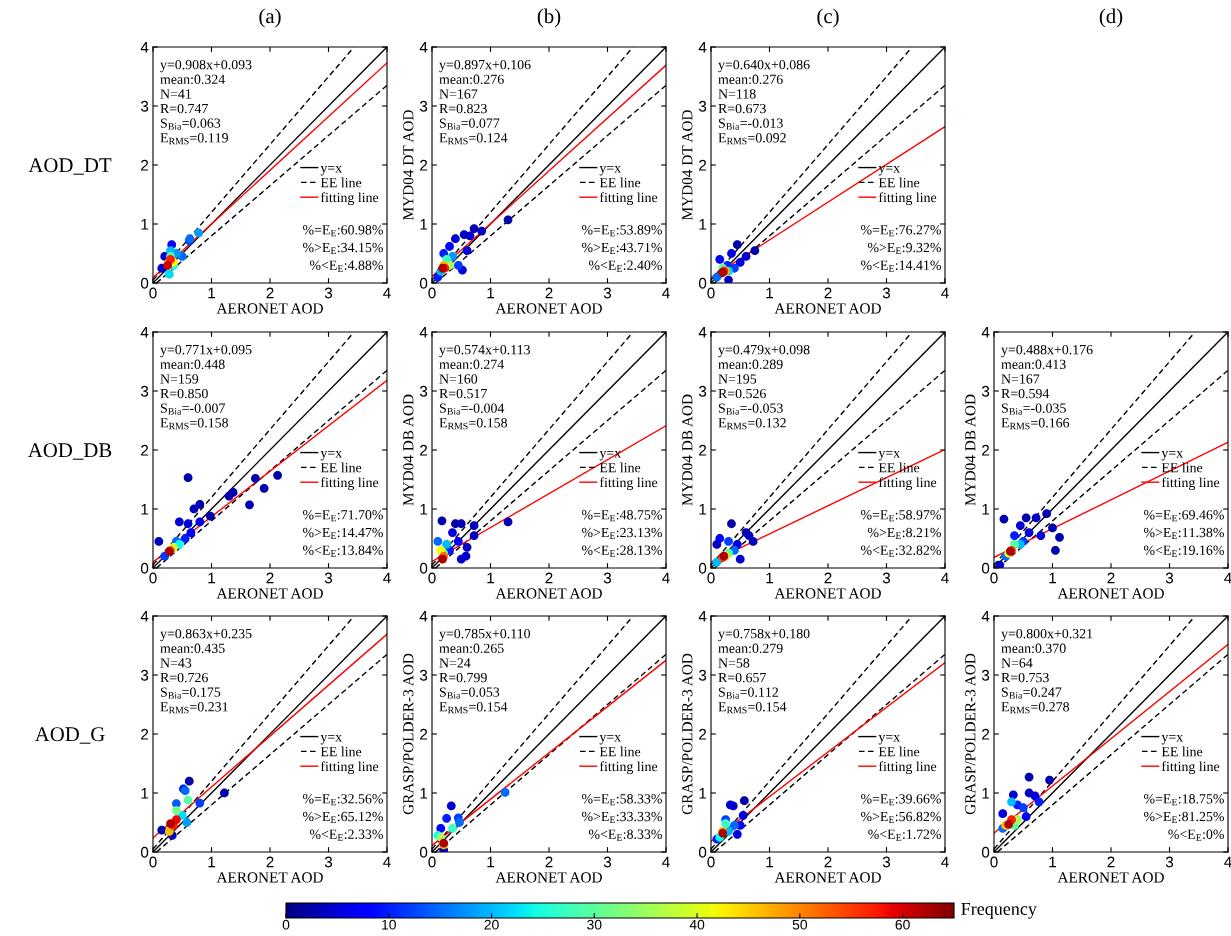 This screenshot has width=1231, height=936. I want to click on annotation: mean:0.448, so click(192, 364).